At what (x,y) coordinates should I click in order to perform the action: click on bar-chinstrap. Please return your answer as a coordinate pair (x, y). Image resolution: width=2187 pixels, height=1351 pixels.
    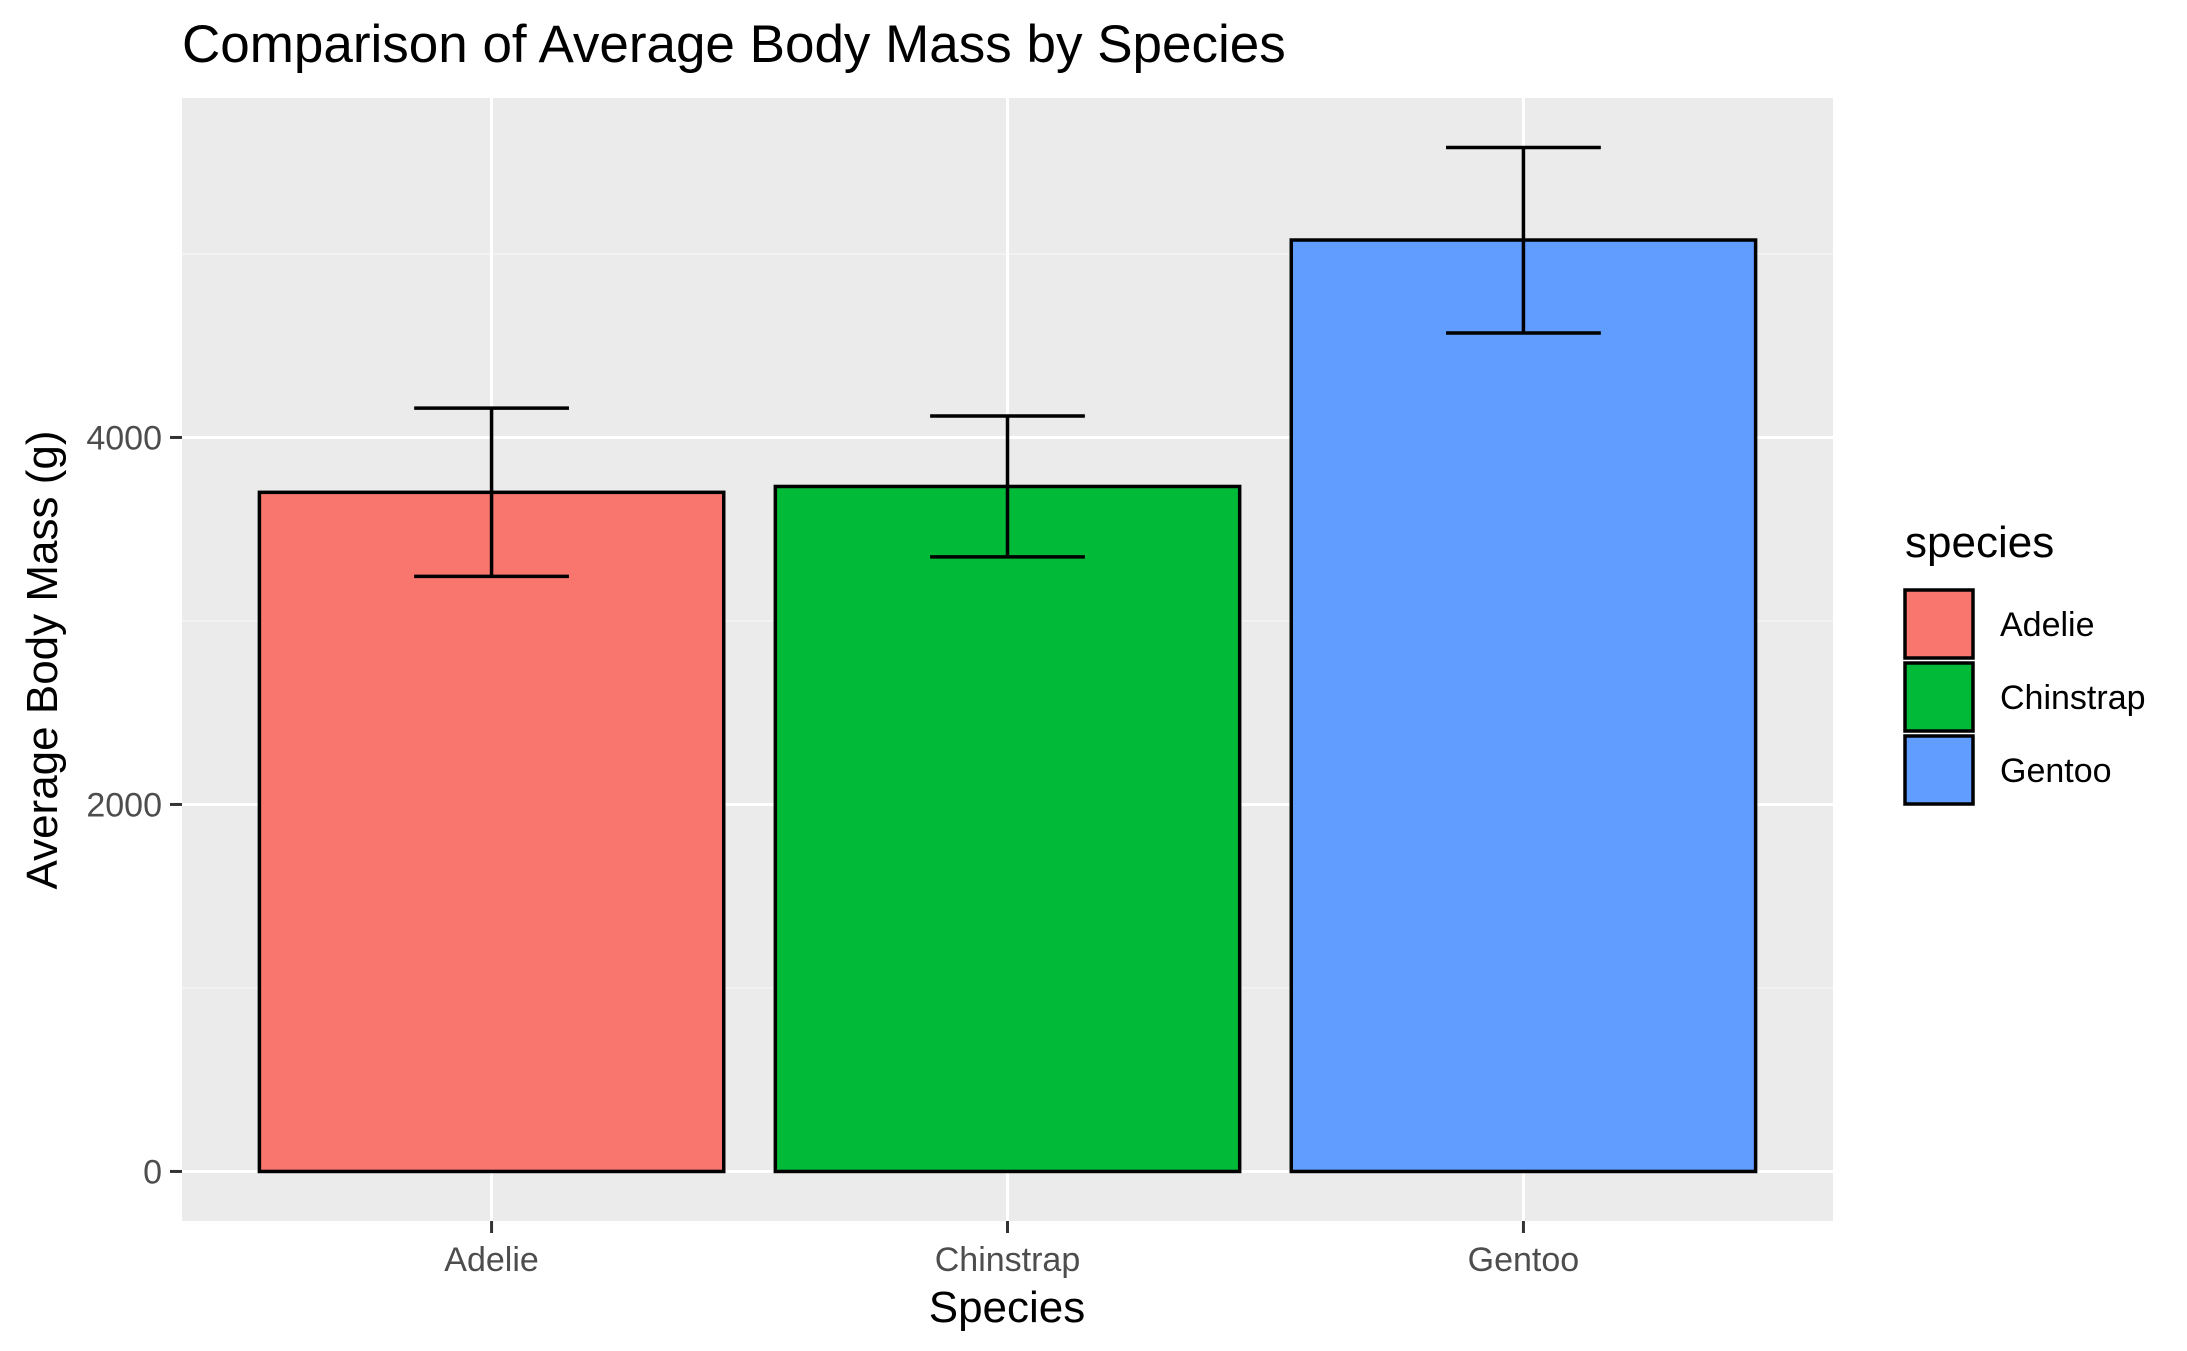
    Looking at the image, I should click on (1007, 829).